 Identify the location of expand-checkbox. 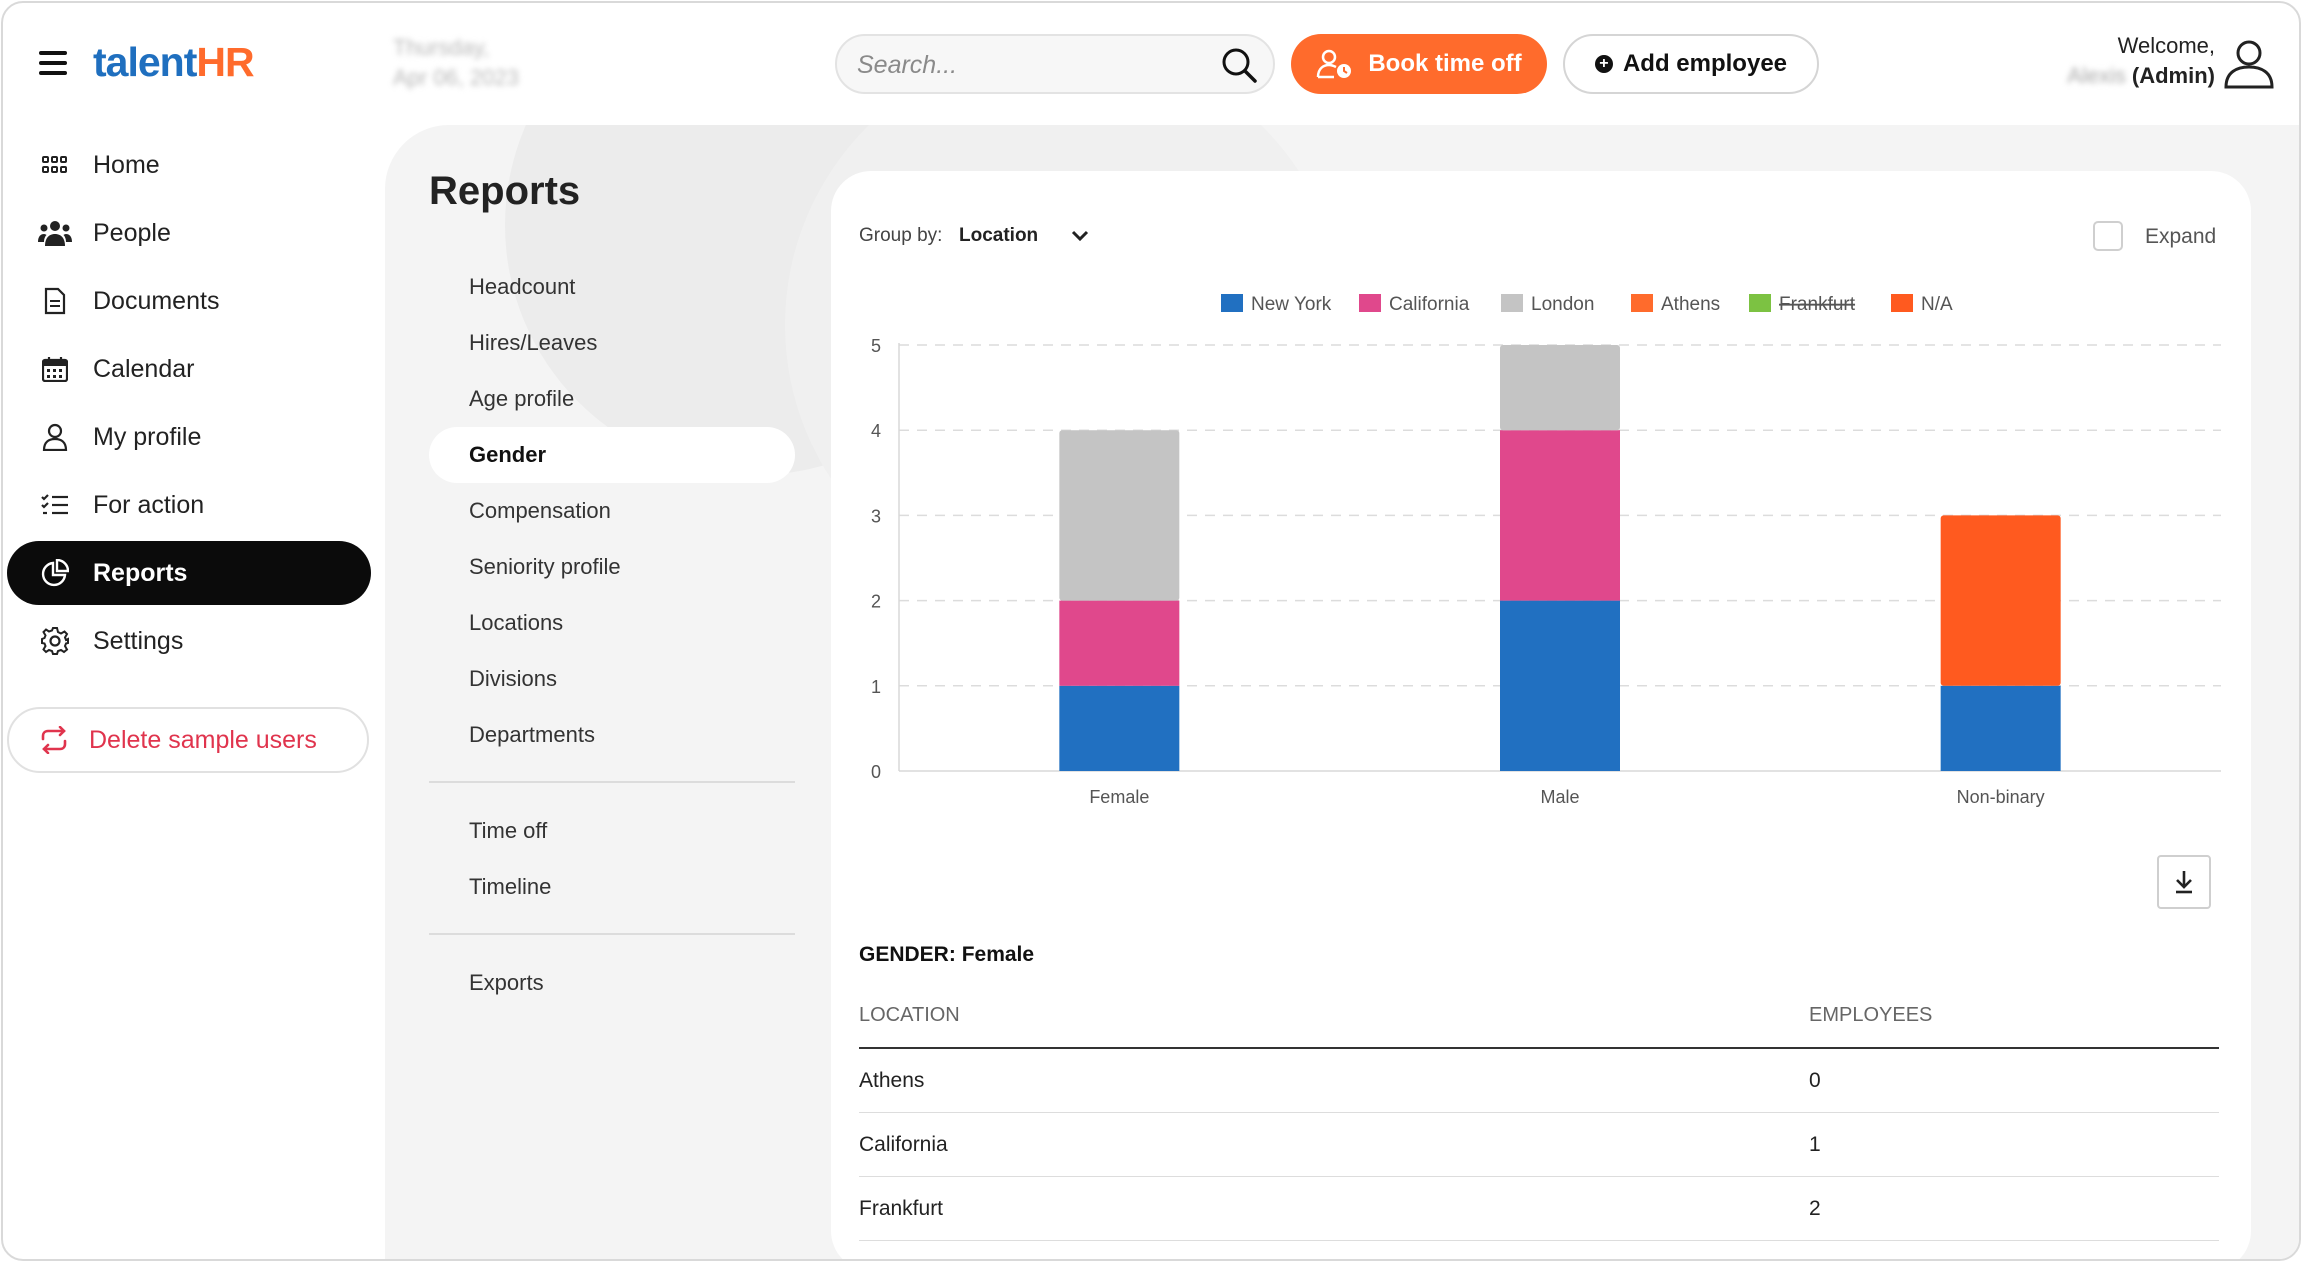
(2108, 236).